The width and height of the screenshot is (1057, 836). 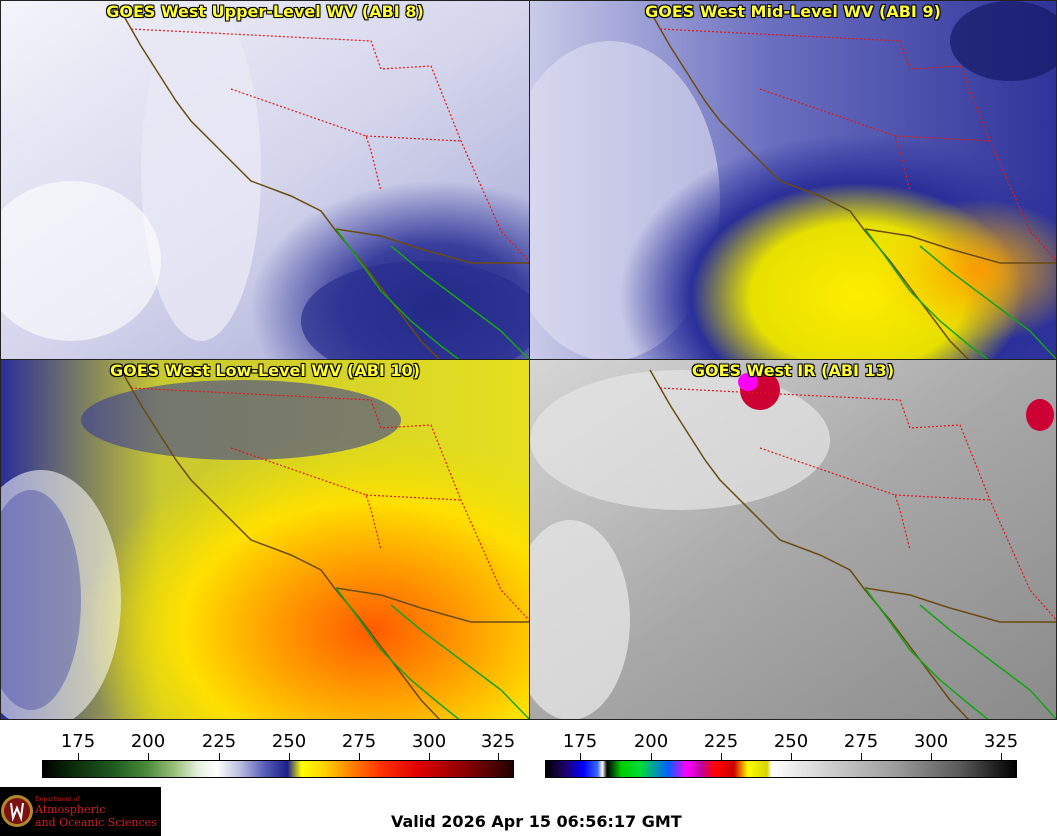 What do you see at coordinates (1001, 741) in the screenshot?
I see `ir-tick-label: 325` at bounding box center [1001, 741].